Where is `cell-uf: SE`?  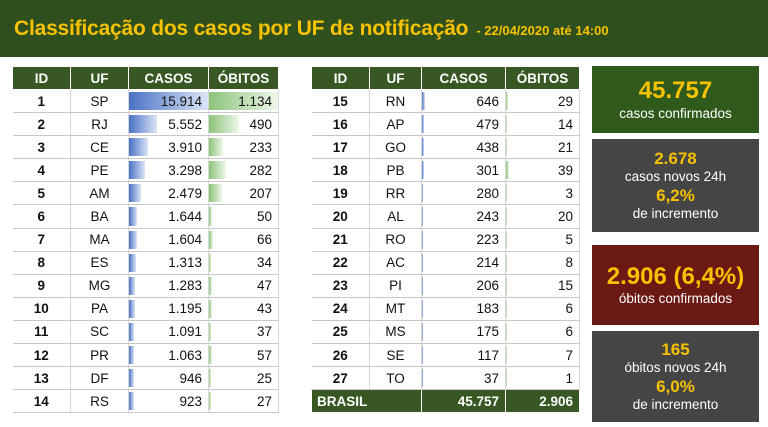 cell-uf: SE is located at coordinates (395, 355).